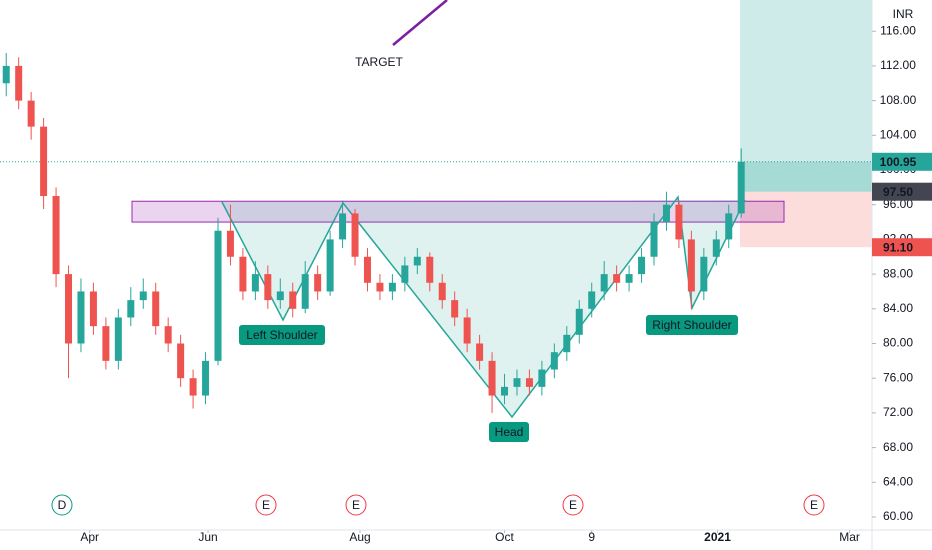  Describe the element at coordinates (458, 211) in the screenshot. I see `neckline-zone` at that location.